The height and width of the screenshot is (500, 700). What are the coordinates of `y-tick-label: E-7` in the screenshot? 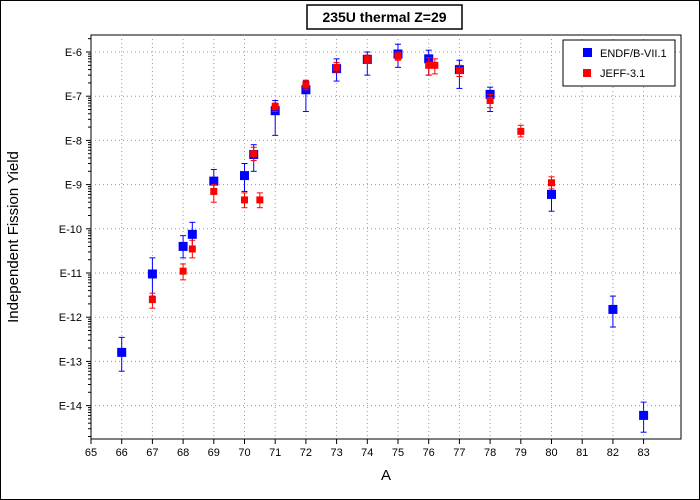 It's located at (73, 97).